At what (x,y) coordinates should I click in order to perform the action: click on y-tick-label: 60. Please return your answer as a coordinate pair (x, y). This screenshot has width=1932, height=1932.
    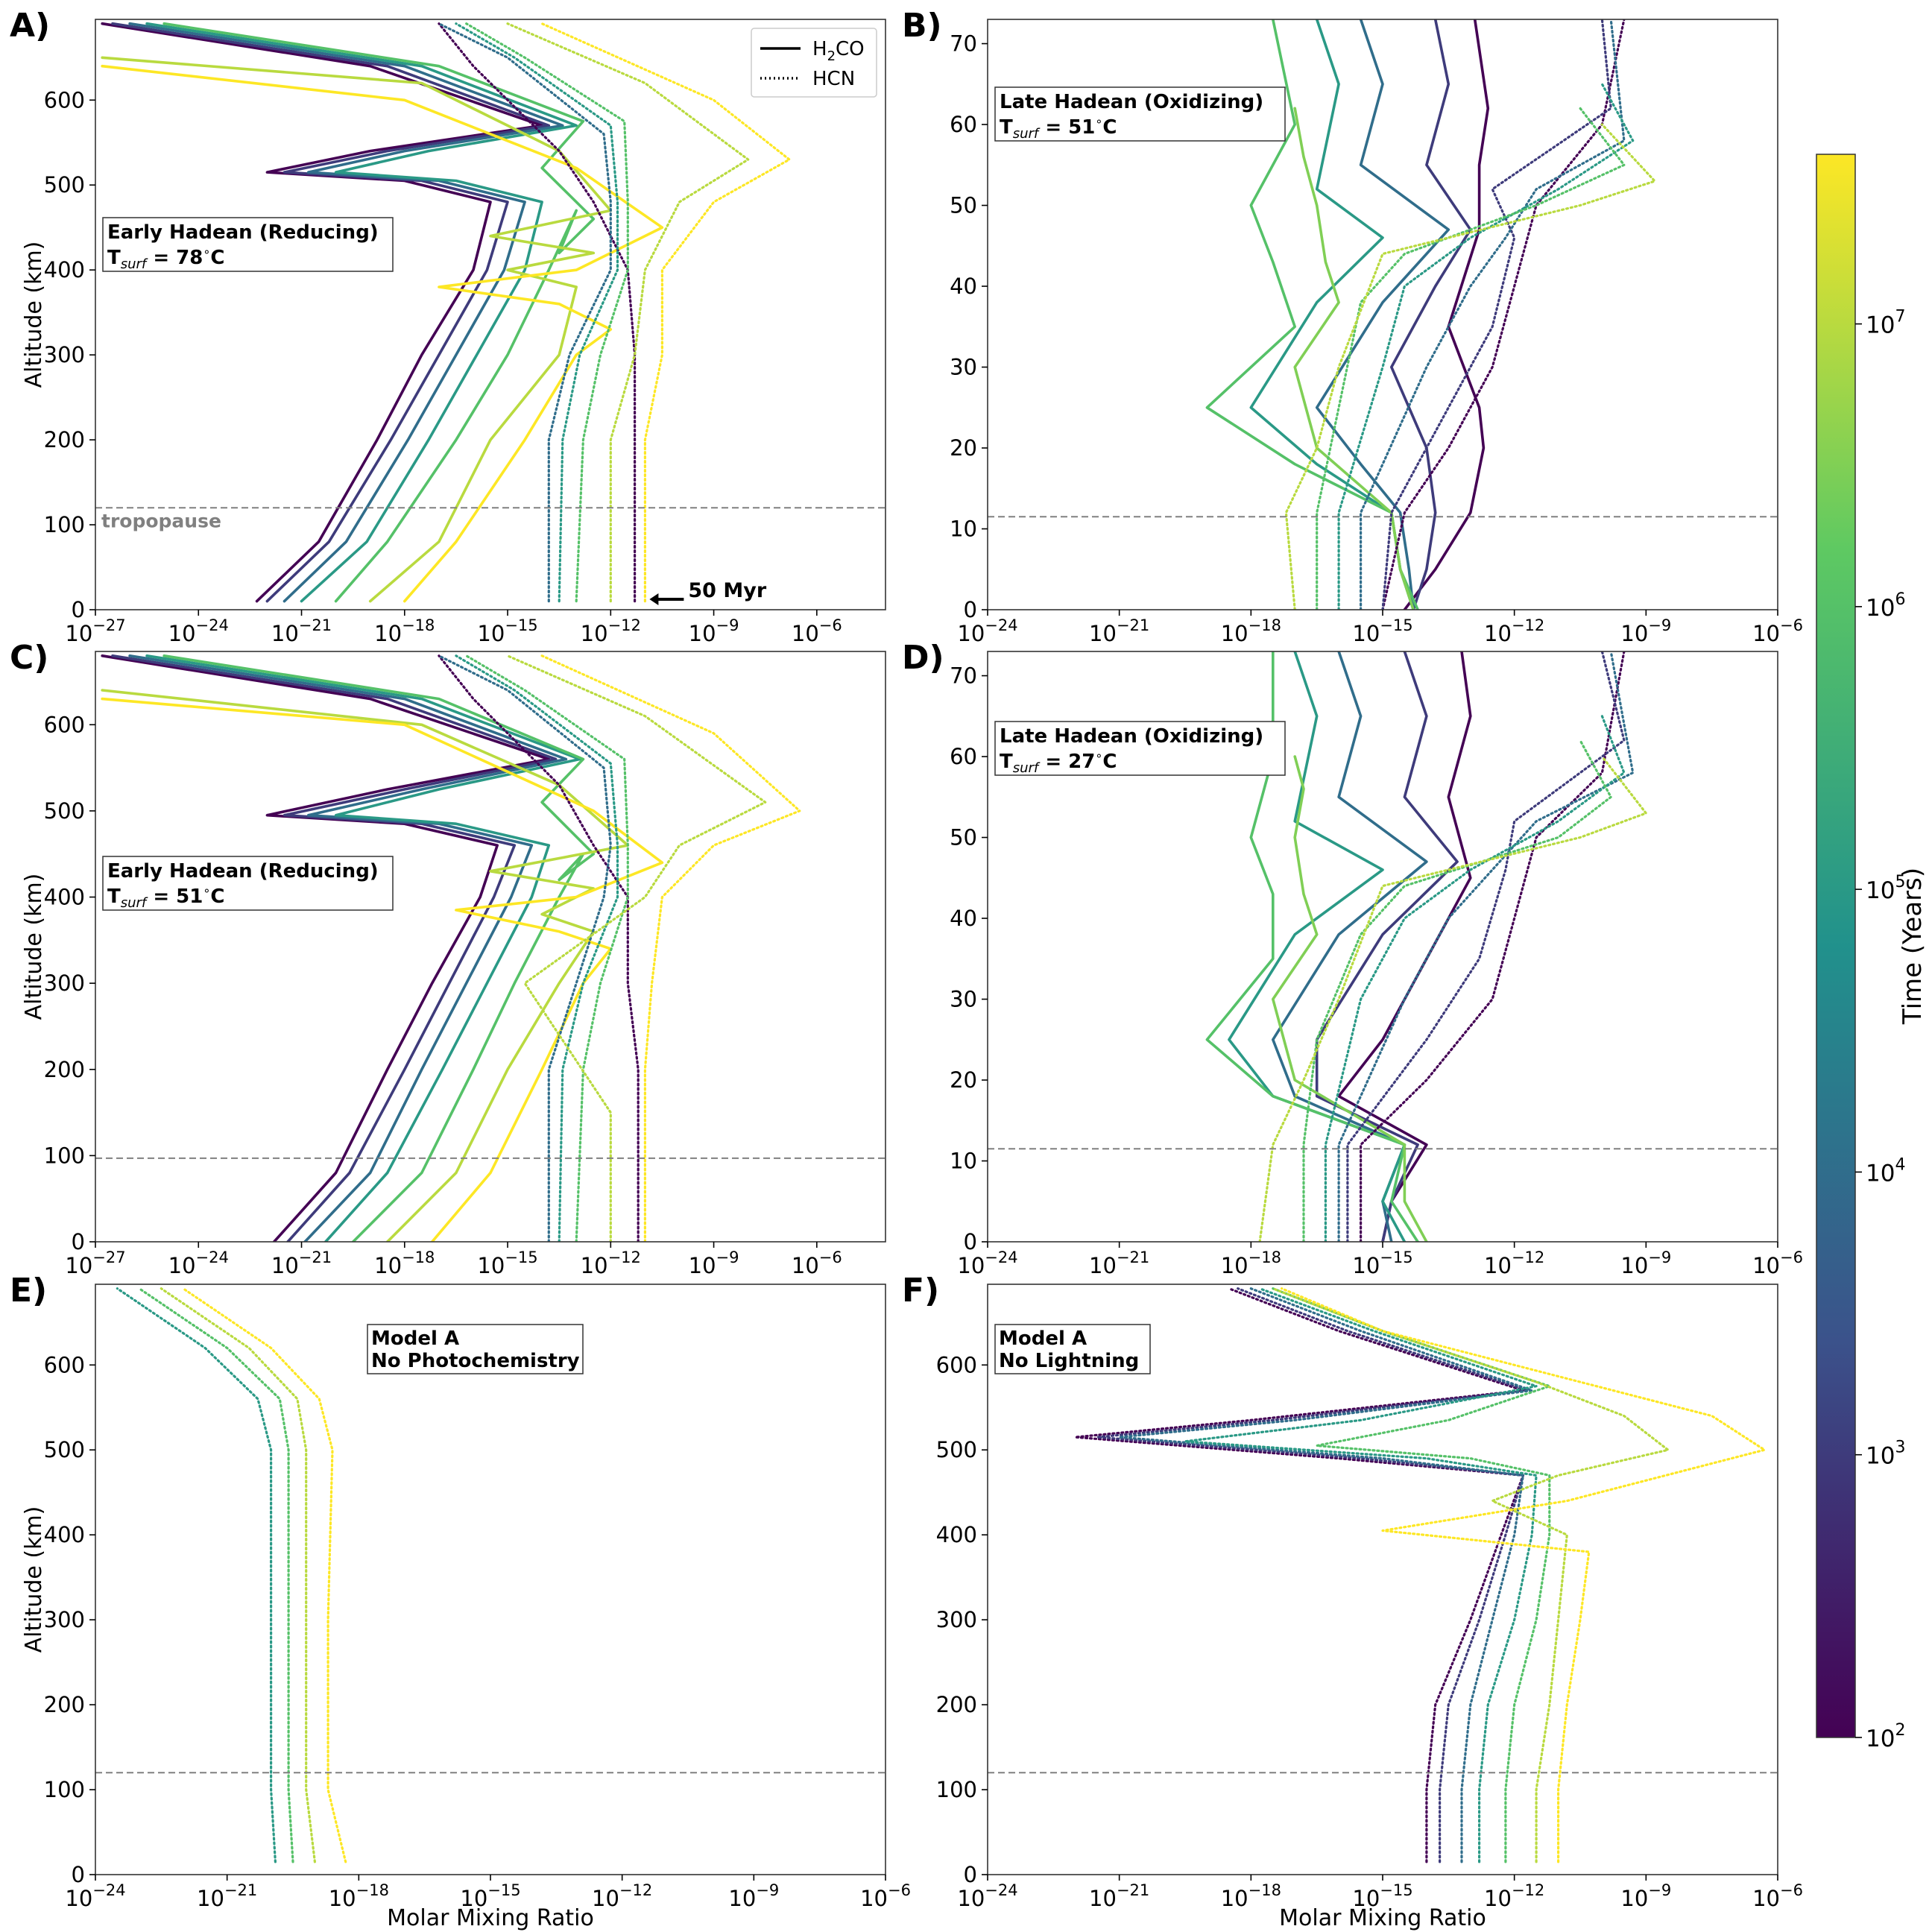
    Looking at the image, I should click on (963, 757).